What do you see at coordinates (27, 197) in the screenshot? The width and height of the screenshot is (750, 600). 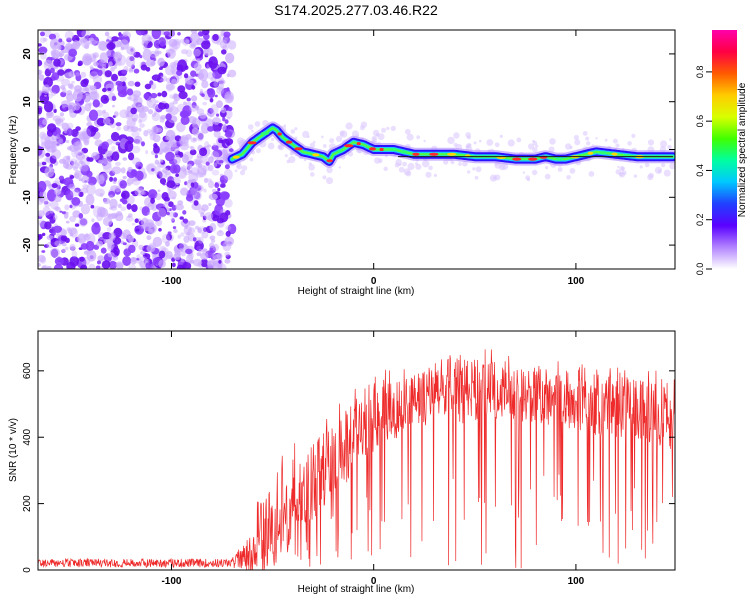 I see `y-tick-label: -10` at bounding box center [27, 197].